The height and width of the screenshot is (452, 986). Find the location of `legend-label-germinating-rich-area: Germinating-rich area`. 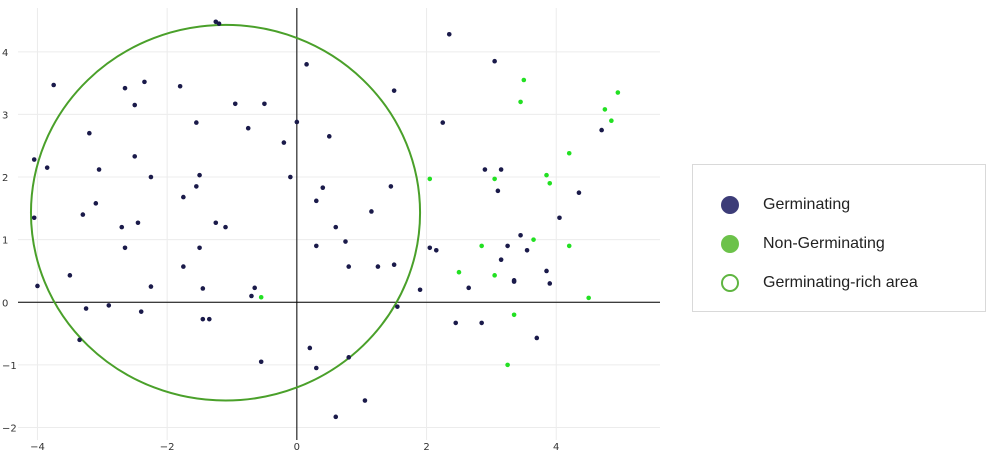

legend-label-germinating-rich-area: Germinating-rich area is located at coordinates (840, 283).